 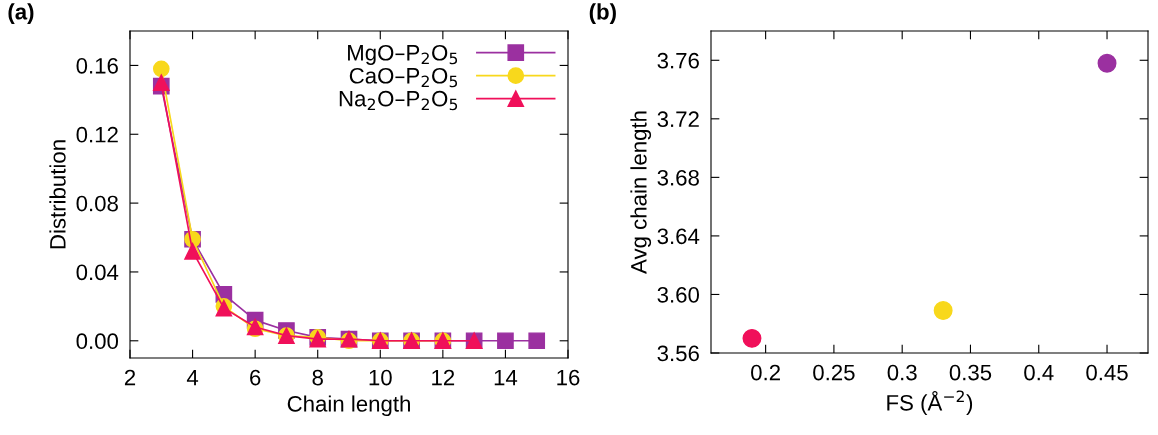 What do you see at coordinates (97, 272) in the screenshot?
I see `y-tick-label: 0.04` at bounding box center [97, 272].